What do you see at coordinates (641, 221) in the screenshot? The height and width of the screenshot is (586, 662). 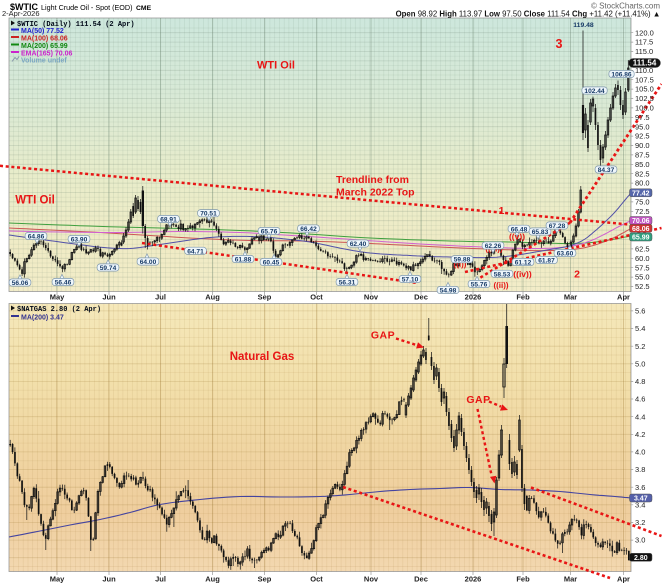 I see `svg-text: 70.06` at bounding box center [641, 221].